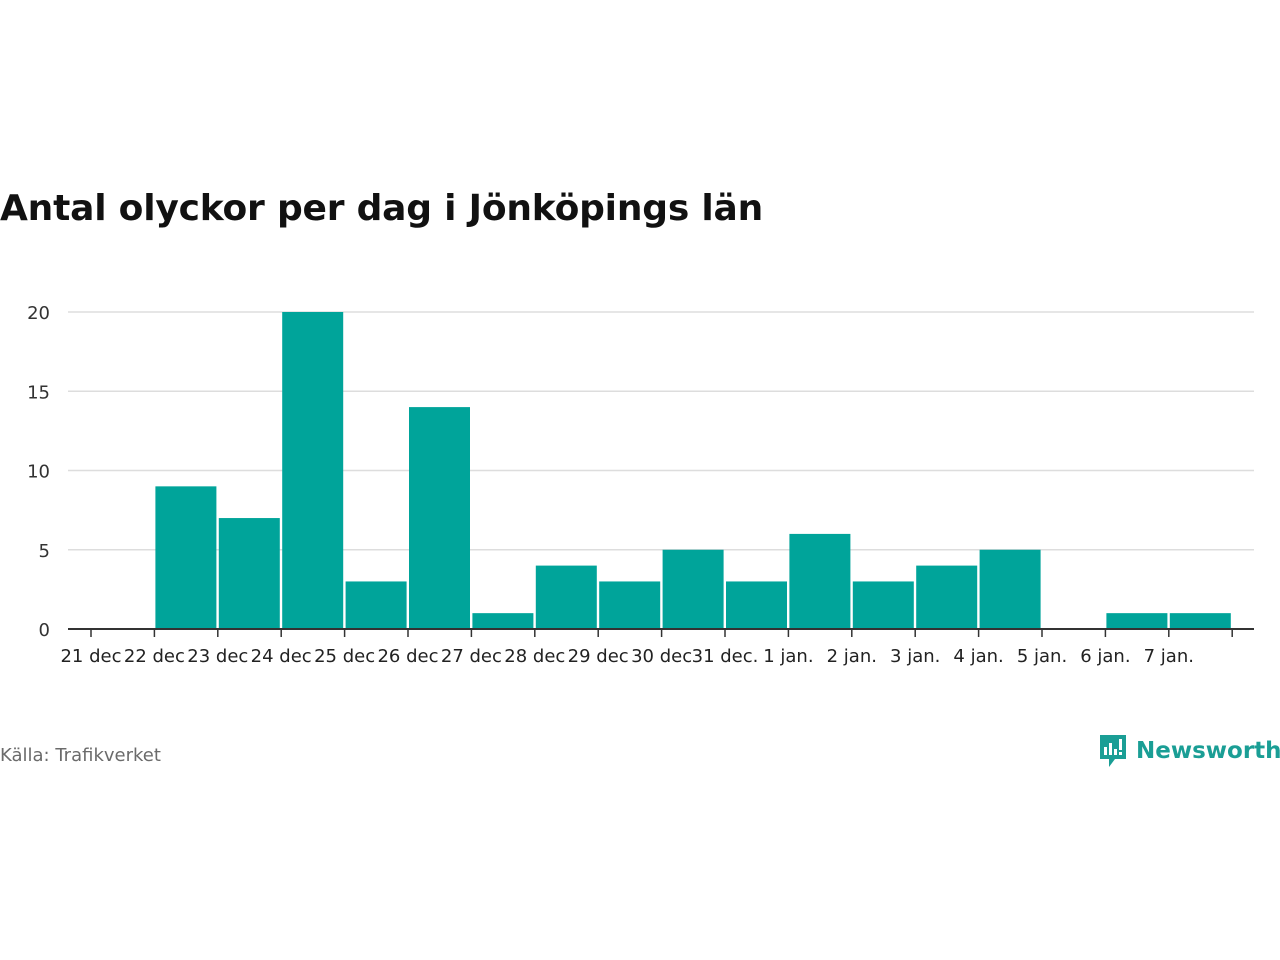 The width and height of the screenshot is (1280, 960). What do you see at coordinates (382, 208) in the screenshot?
I see `chart-title: Antal olyckor per dag i Jönköpings län` at bounding box center [382, 208].